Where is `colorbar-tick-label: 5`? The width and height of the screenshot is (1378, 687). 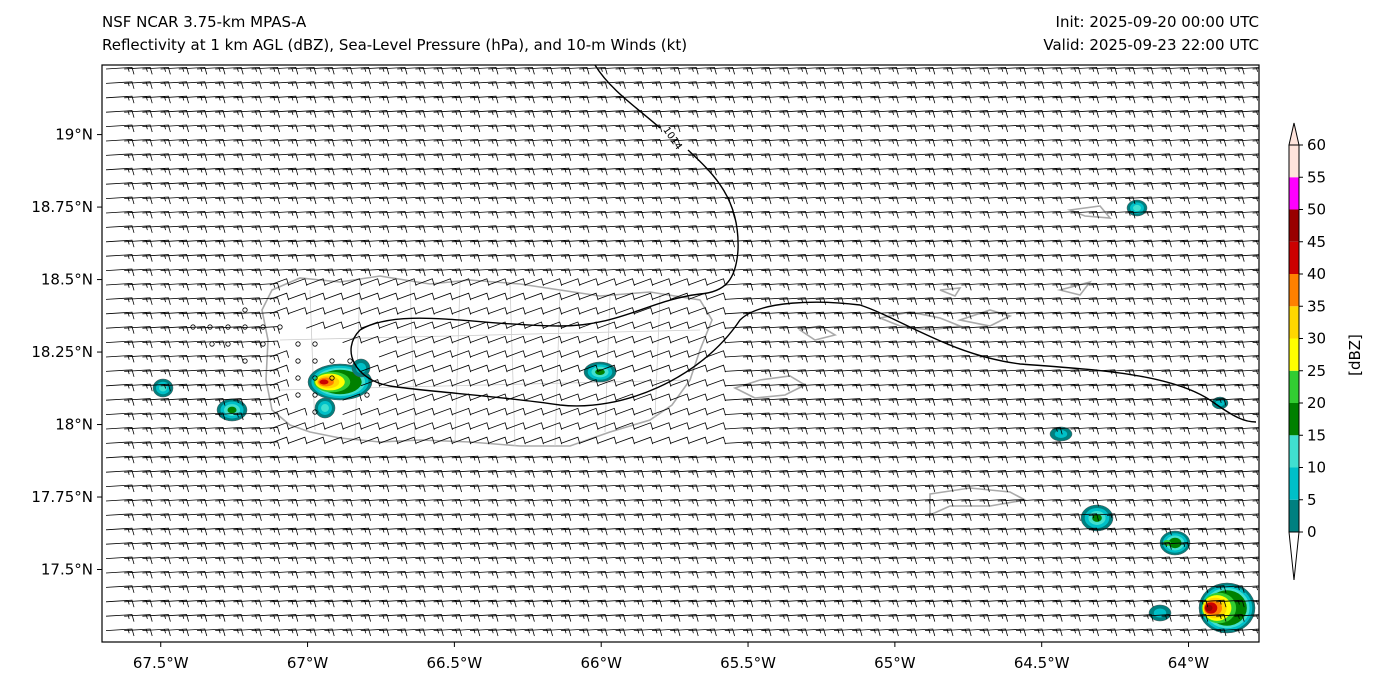
colorbar-tick-label: 5 is located at coordinates (1312, 500).